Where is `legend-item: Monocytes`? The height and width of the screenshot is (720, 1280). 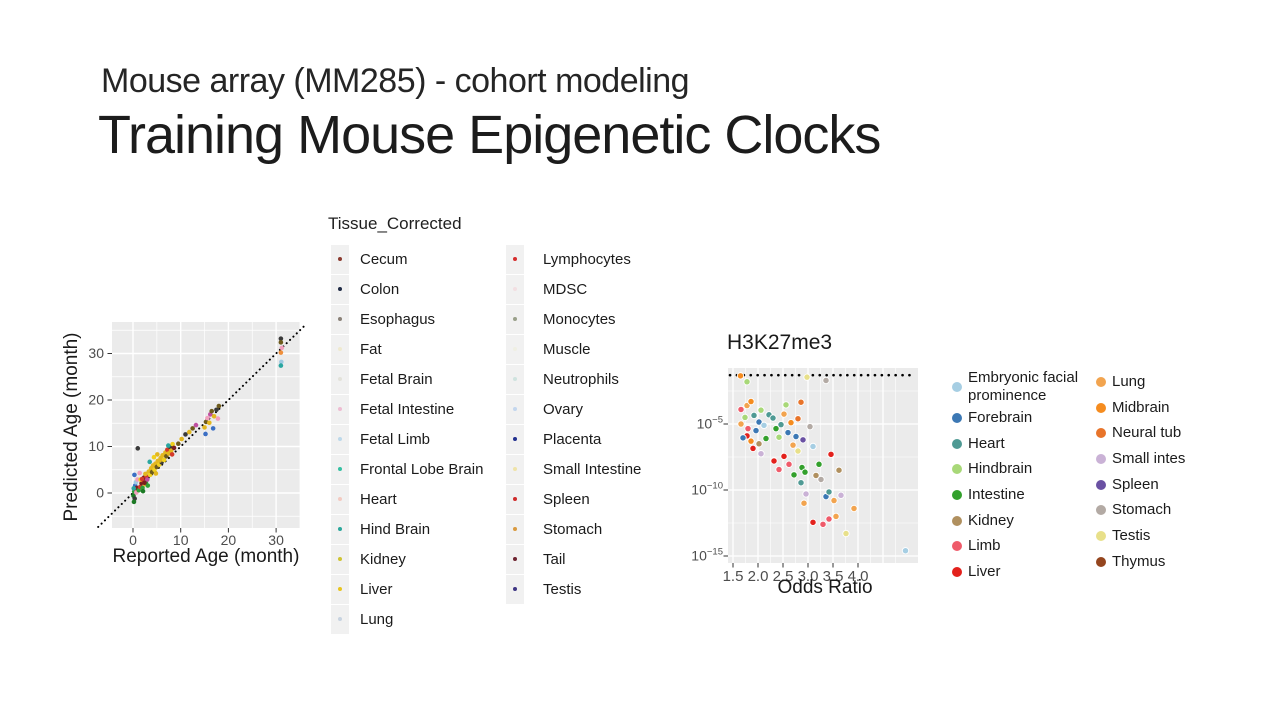 legend-item: Monocytes is located at coordinates (573, 319).